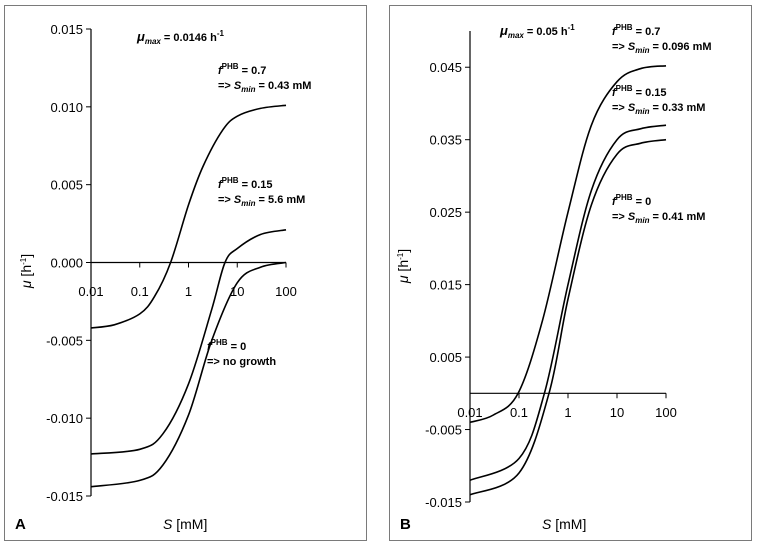 Image resolution: width=758 pixels, height=553 pixels. I want to click on series-annotation-result-1: => Smin = 5.6 mM, so click(261, 201).